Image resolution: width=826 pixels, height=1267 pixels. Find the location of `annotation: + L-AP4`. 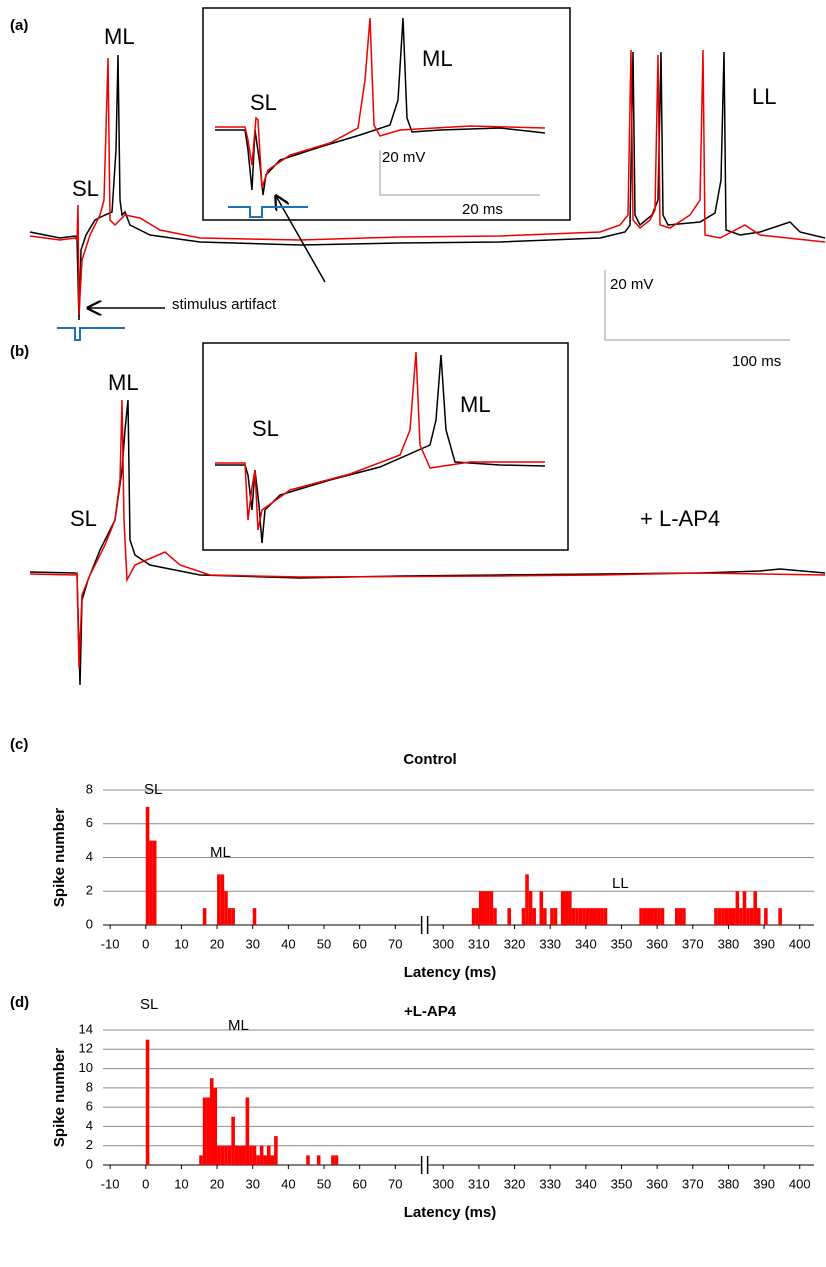

annotation: + L-AP4 is located at coordinates (680, 518).